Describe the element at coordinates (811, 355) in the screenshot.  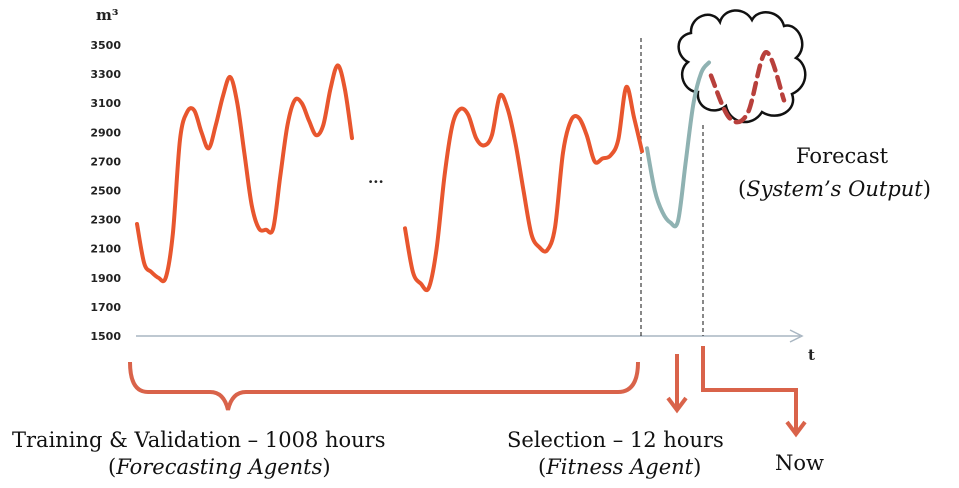
I see `x-axis-label: t` at that location.